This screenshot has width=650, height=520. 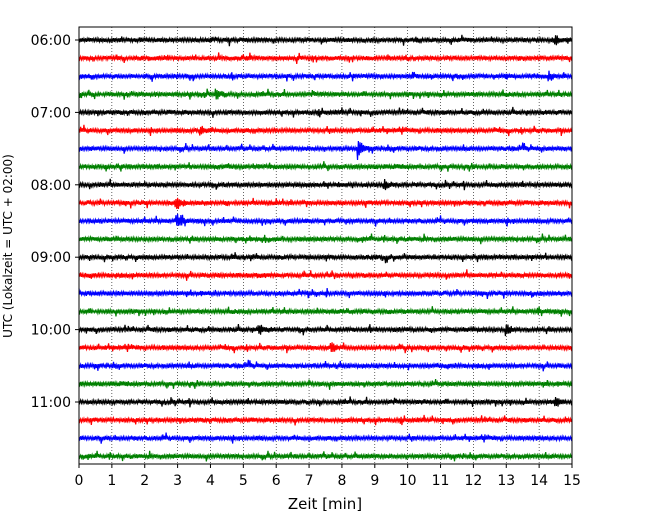 What do you see at coordinates (79, 481) in the screenshot?
I see `x-tick-label: 0` at bounding box center [79, 481].